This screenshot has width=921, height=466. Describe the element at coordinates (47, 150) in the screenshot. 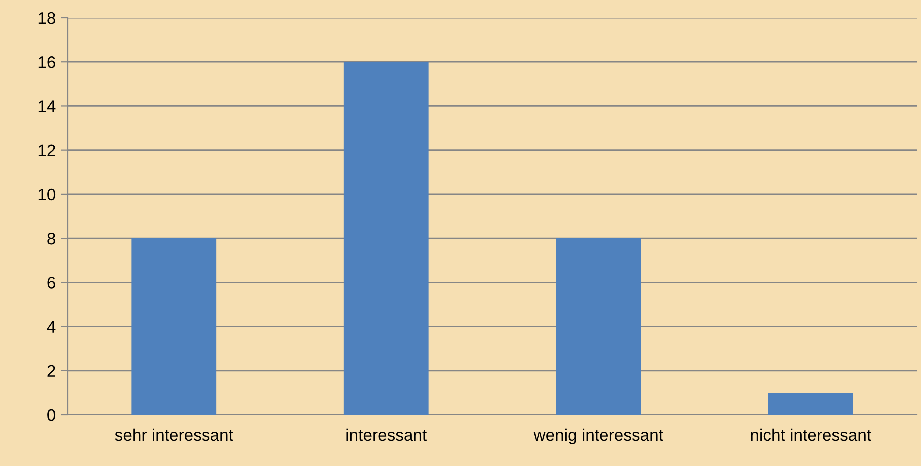

I see `y-tick-label: 12` at that location.